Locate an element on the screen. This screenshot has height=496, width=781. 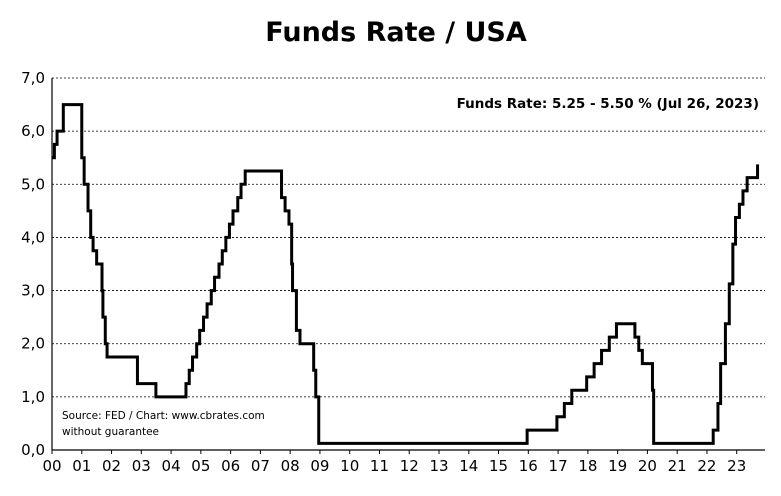
x-tick-label: 23 is located at coordinates (736, 466).